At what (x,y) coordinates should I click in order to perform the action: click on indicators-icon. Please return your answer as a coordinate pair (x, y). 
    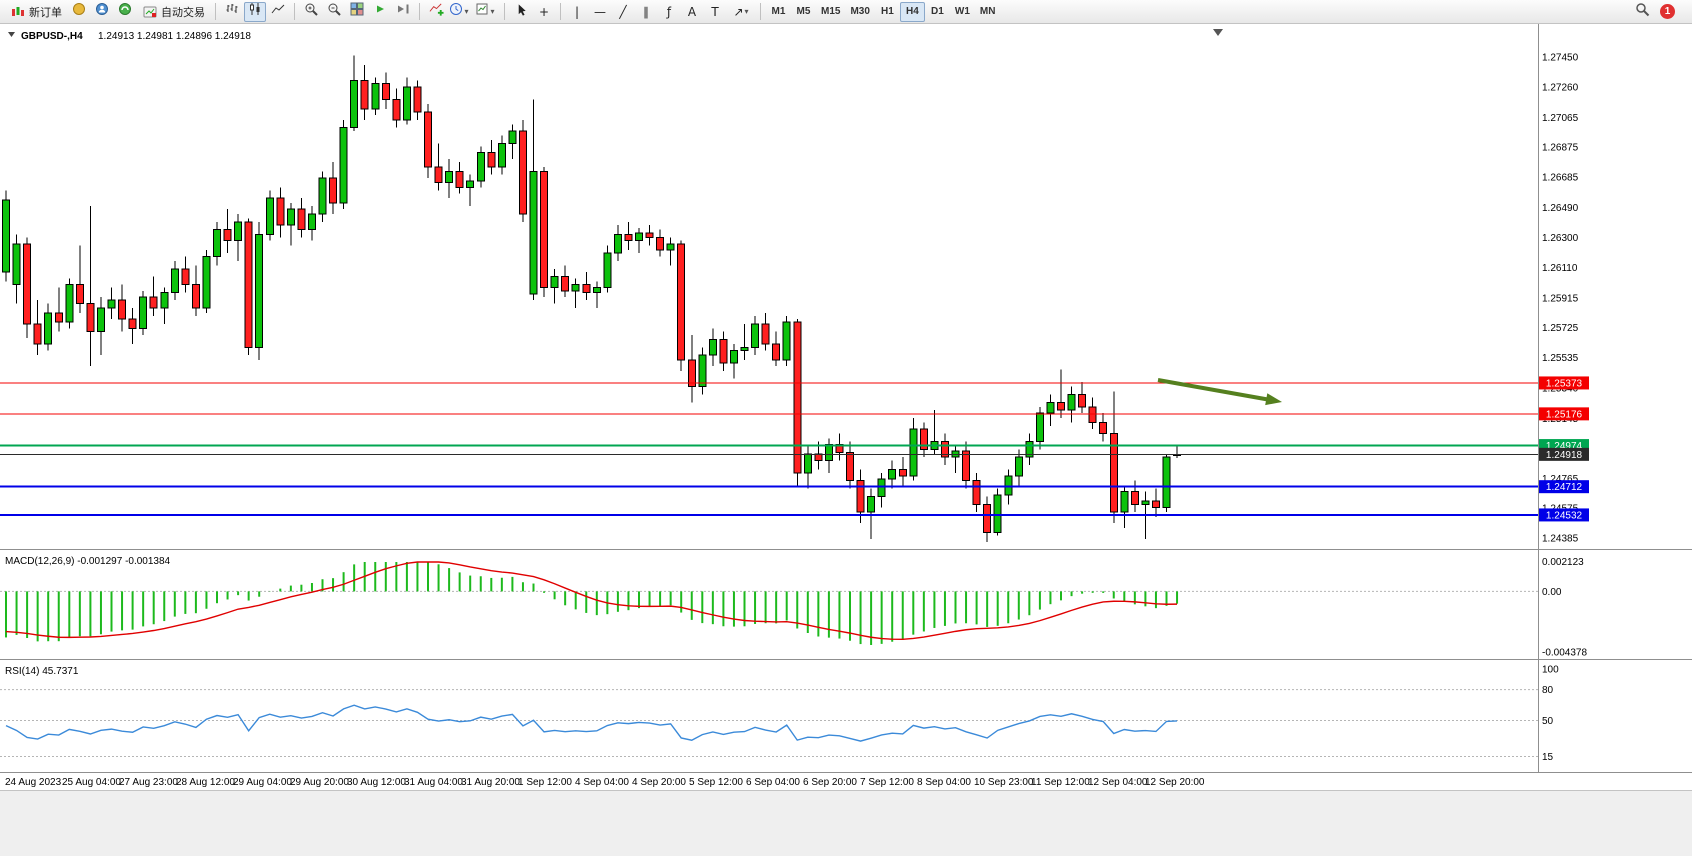
    Looking at the image, I should click on (436, 12).